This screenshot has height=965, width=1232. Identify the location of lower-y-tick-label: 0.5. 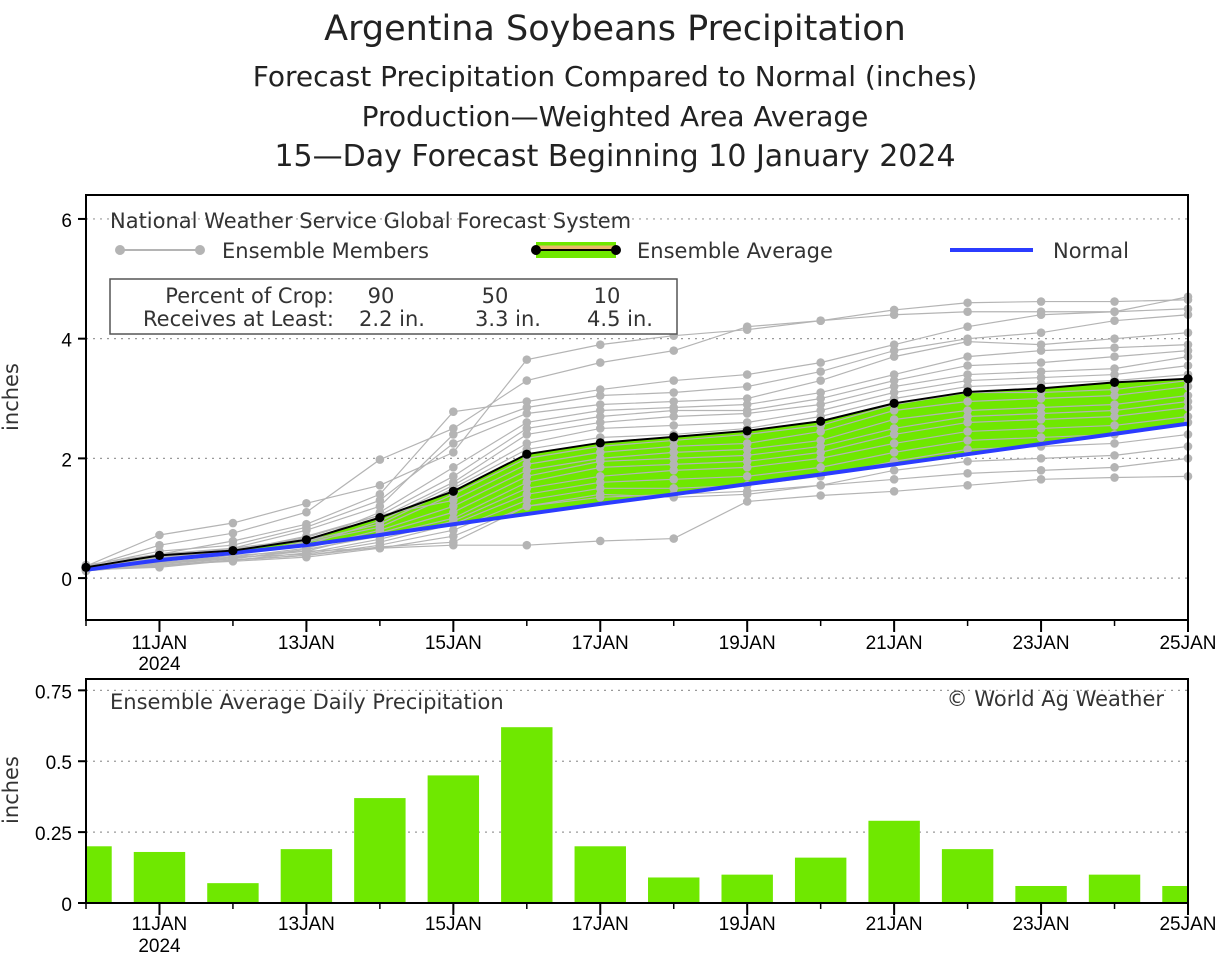
(59, 763).